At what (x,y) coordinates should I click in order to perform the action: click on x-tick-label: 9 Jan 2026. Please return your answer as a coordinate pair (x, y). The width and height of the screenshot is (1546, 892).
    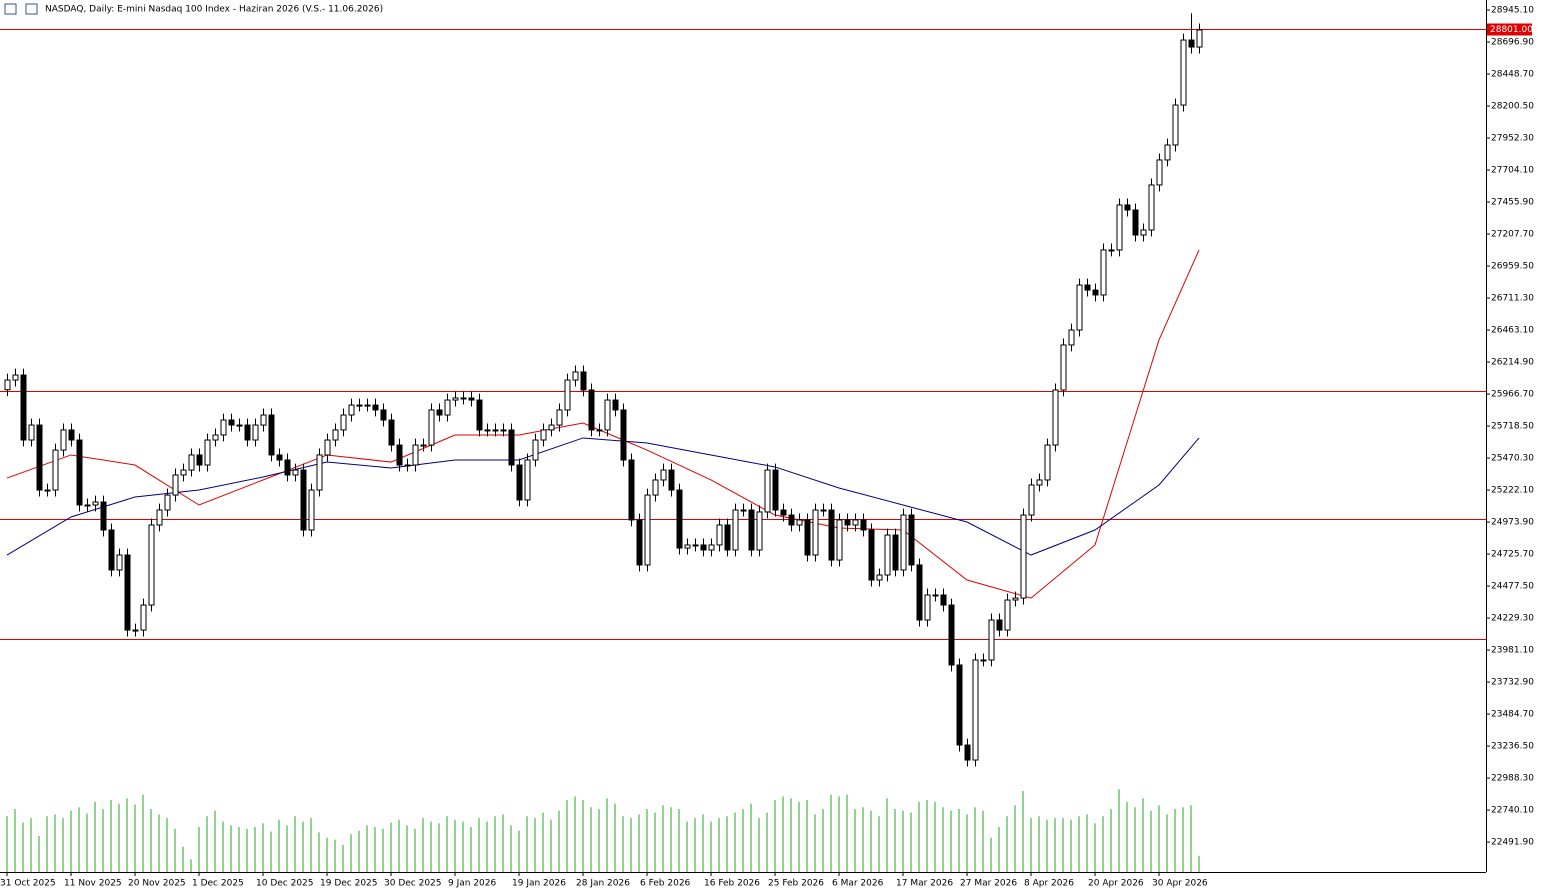
    Looking at the image, I should click on (472, 884).